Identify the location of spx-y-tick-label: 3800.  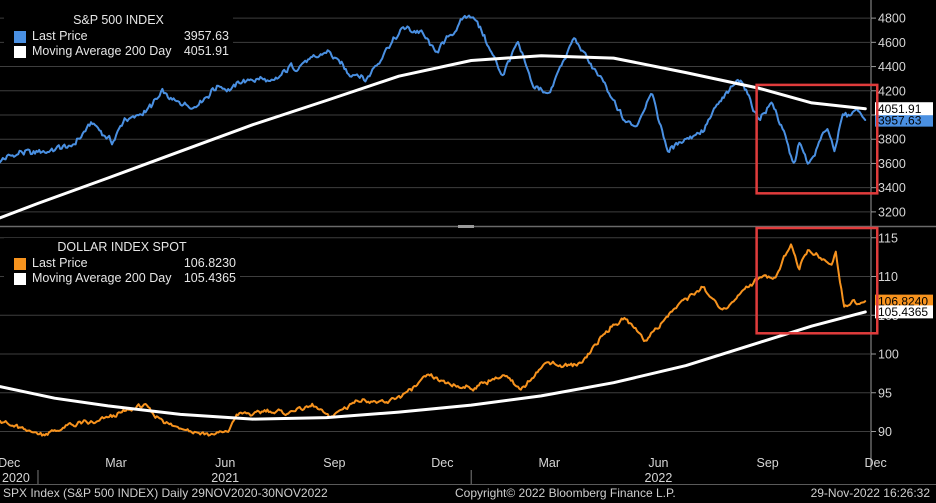
(892, 140).